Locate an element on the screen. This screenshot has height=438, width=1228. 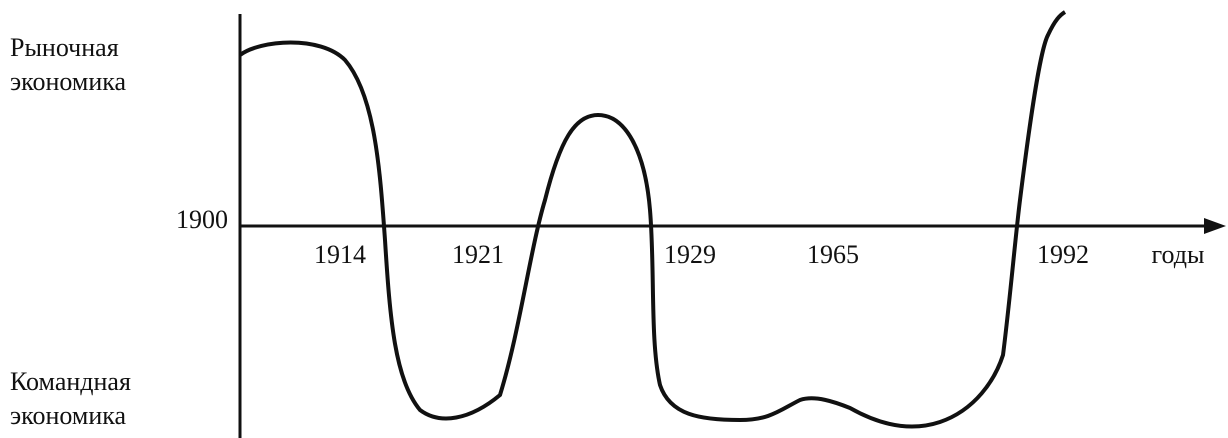
year-label: 1965 is located at coordinates (833, 254).